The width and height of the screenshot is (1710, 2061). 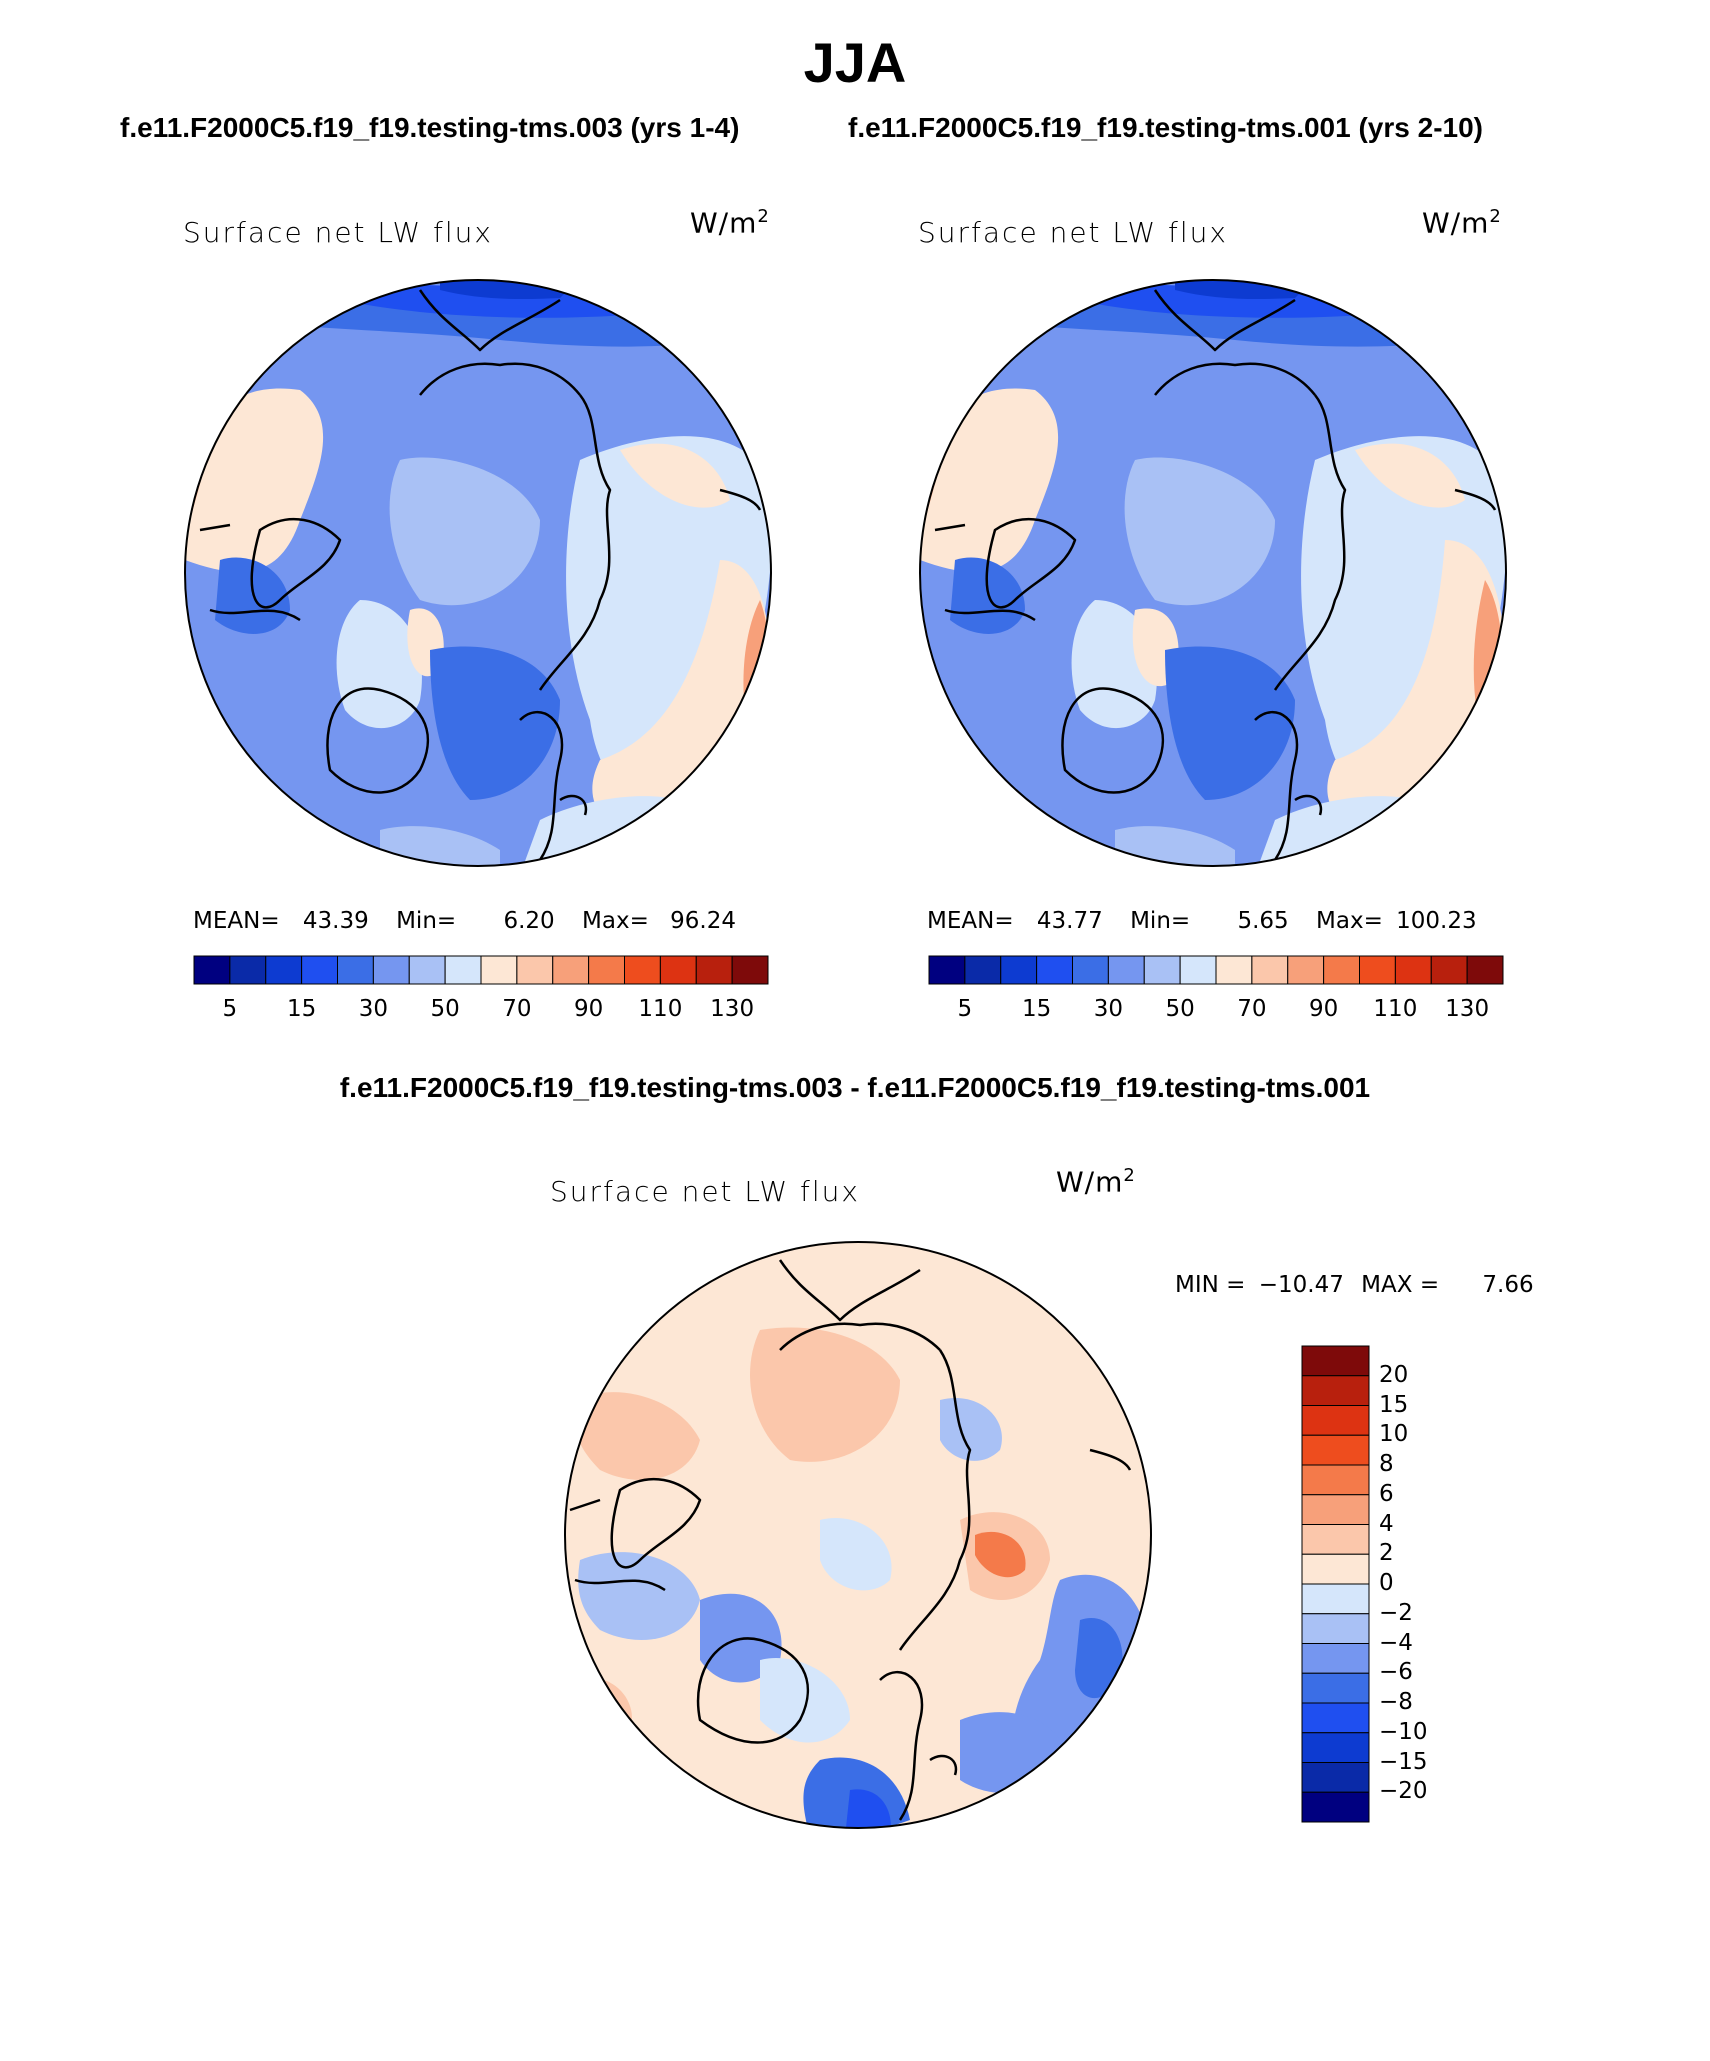 What do you see at coordinates (1403, 1791) in the screenshot?
I see `colorbar-tick-label: −20` at bounding box center [1403, 1791].